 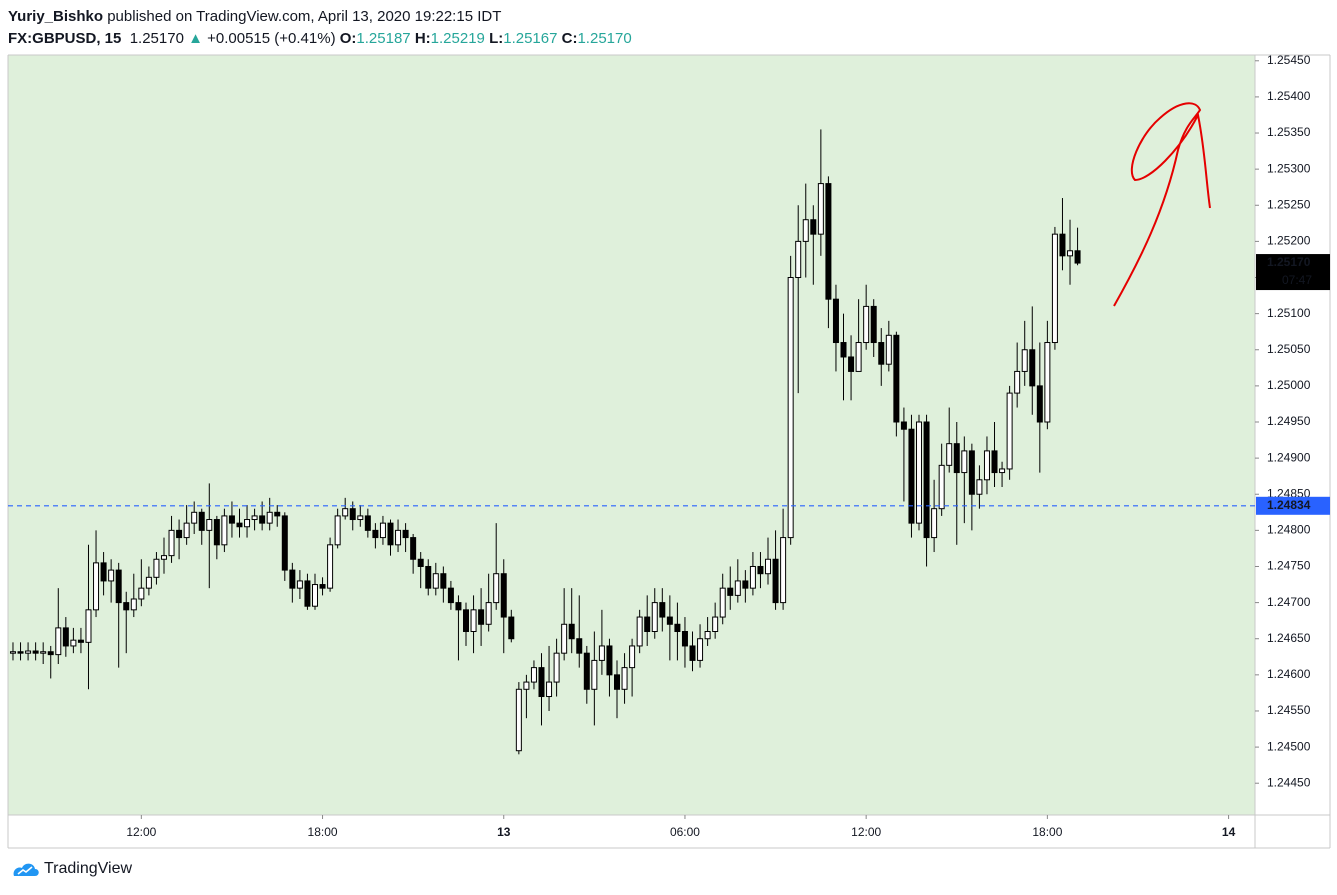 What do you see at coordinates (1293, 272) in the screenshot?
I see `last-price-badge` at bounding box center [1293, 272].